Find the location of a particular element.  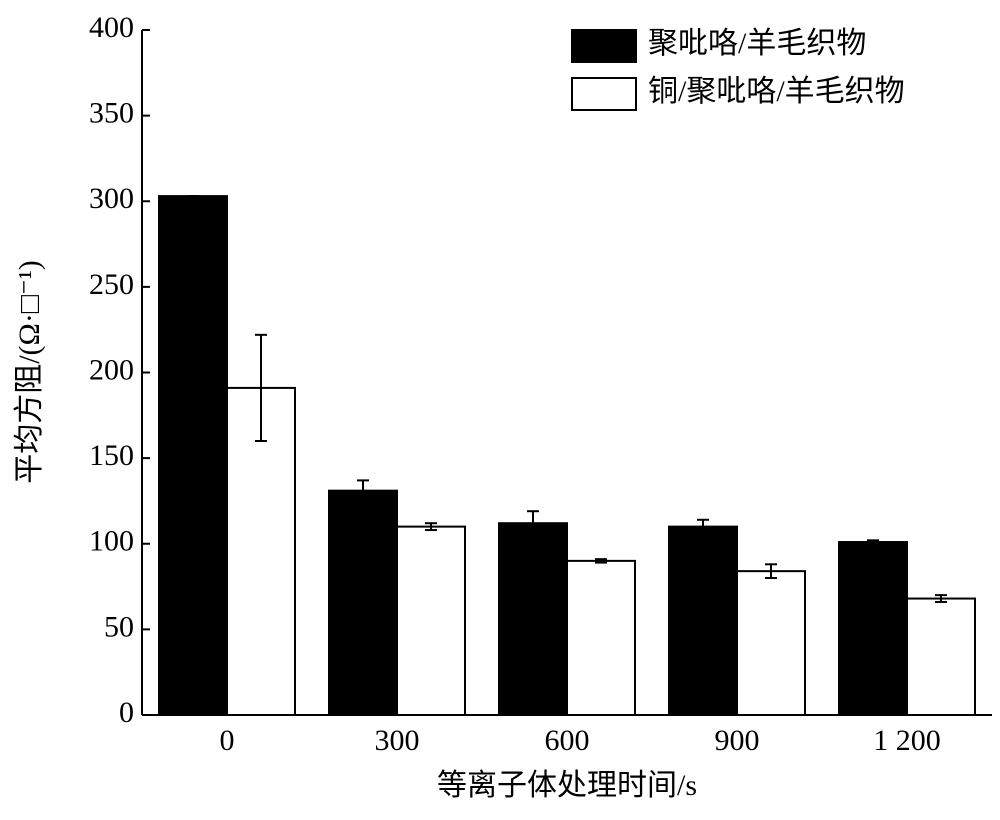

y-tick-label: 250 is located at coordinates (111, 284).